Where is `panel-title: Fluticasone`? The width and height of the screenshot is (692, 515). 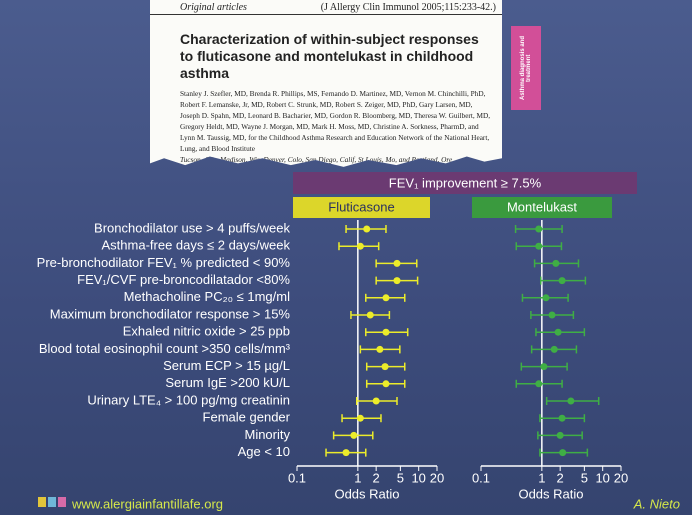
panel-title: Fluticasone is located at coordinates (361, 206).